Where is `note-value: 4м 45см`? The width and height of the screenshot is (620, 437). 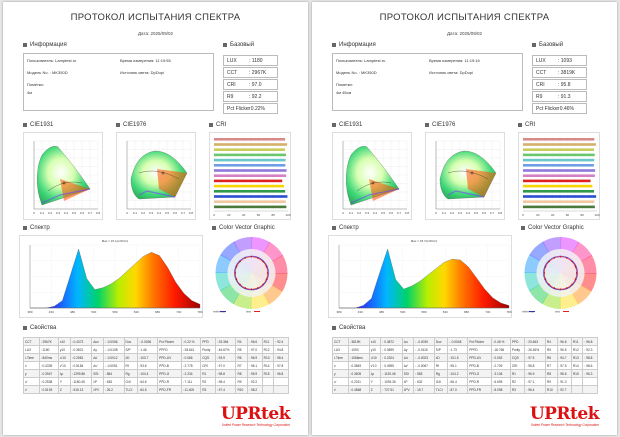
note-value: 4м 45см is located at coordinates (344, 92).